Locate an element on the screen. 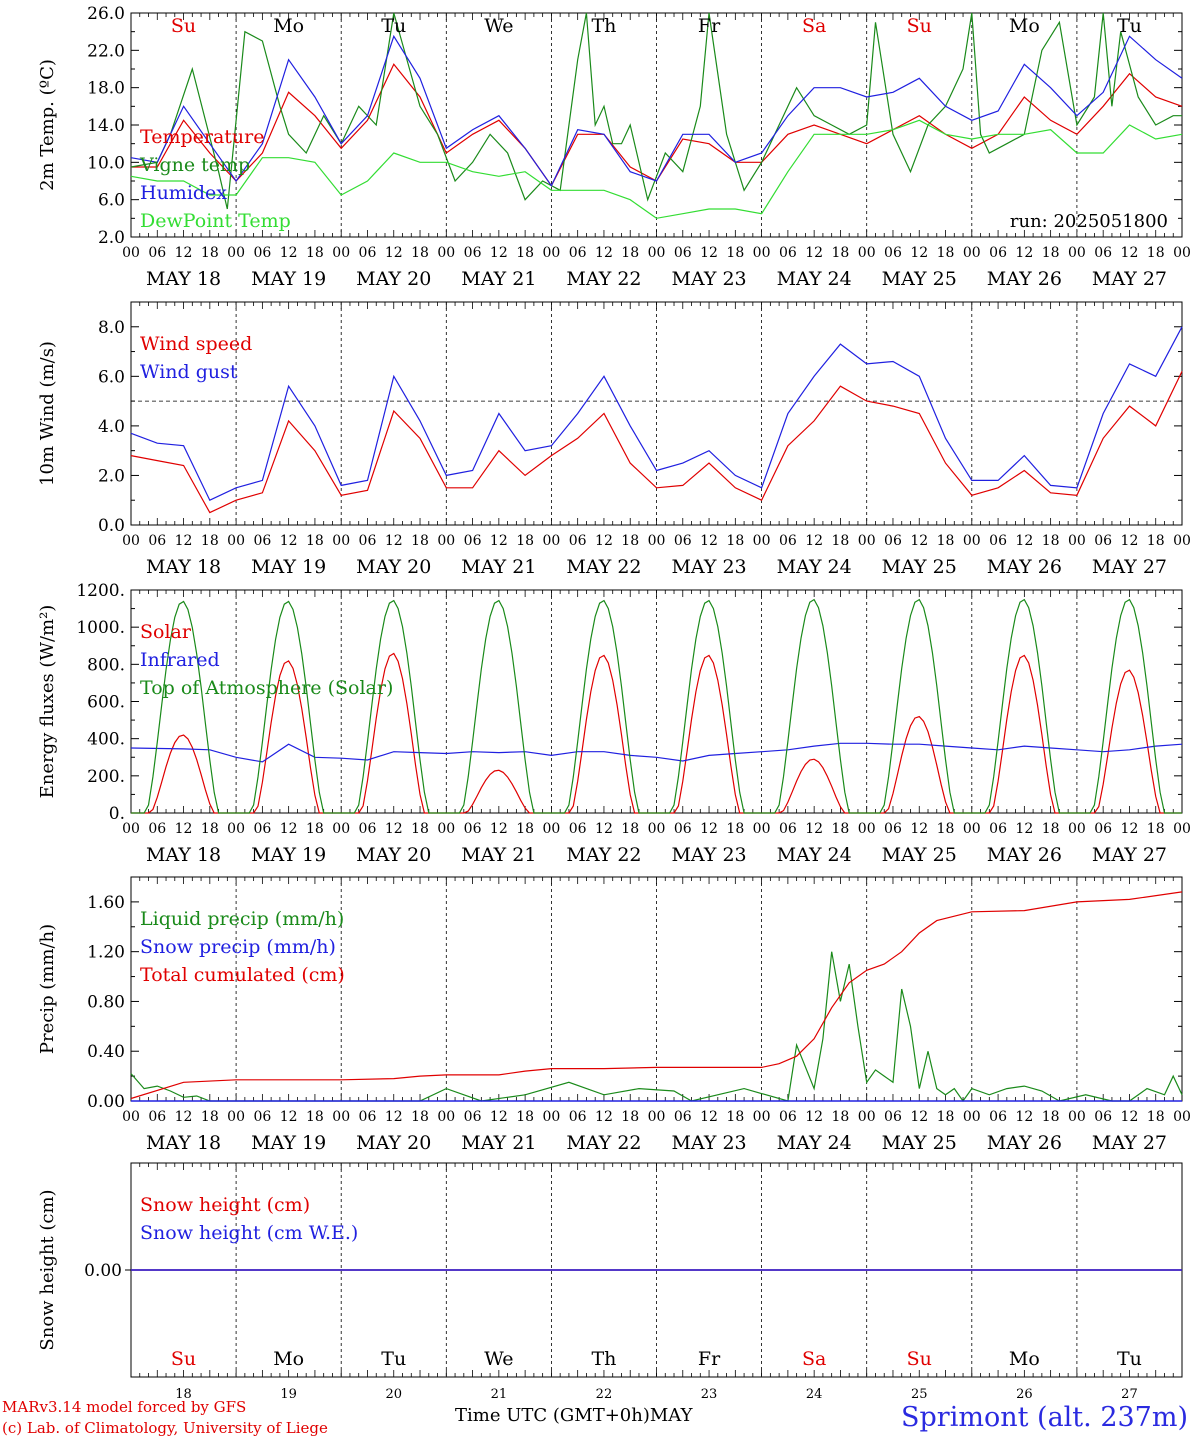 The image size is (1194, 1440). series-line-total-cumulated-cm is located at coordinates (656, 995).